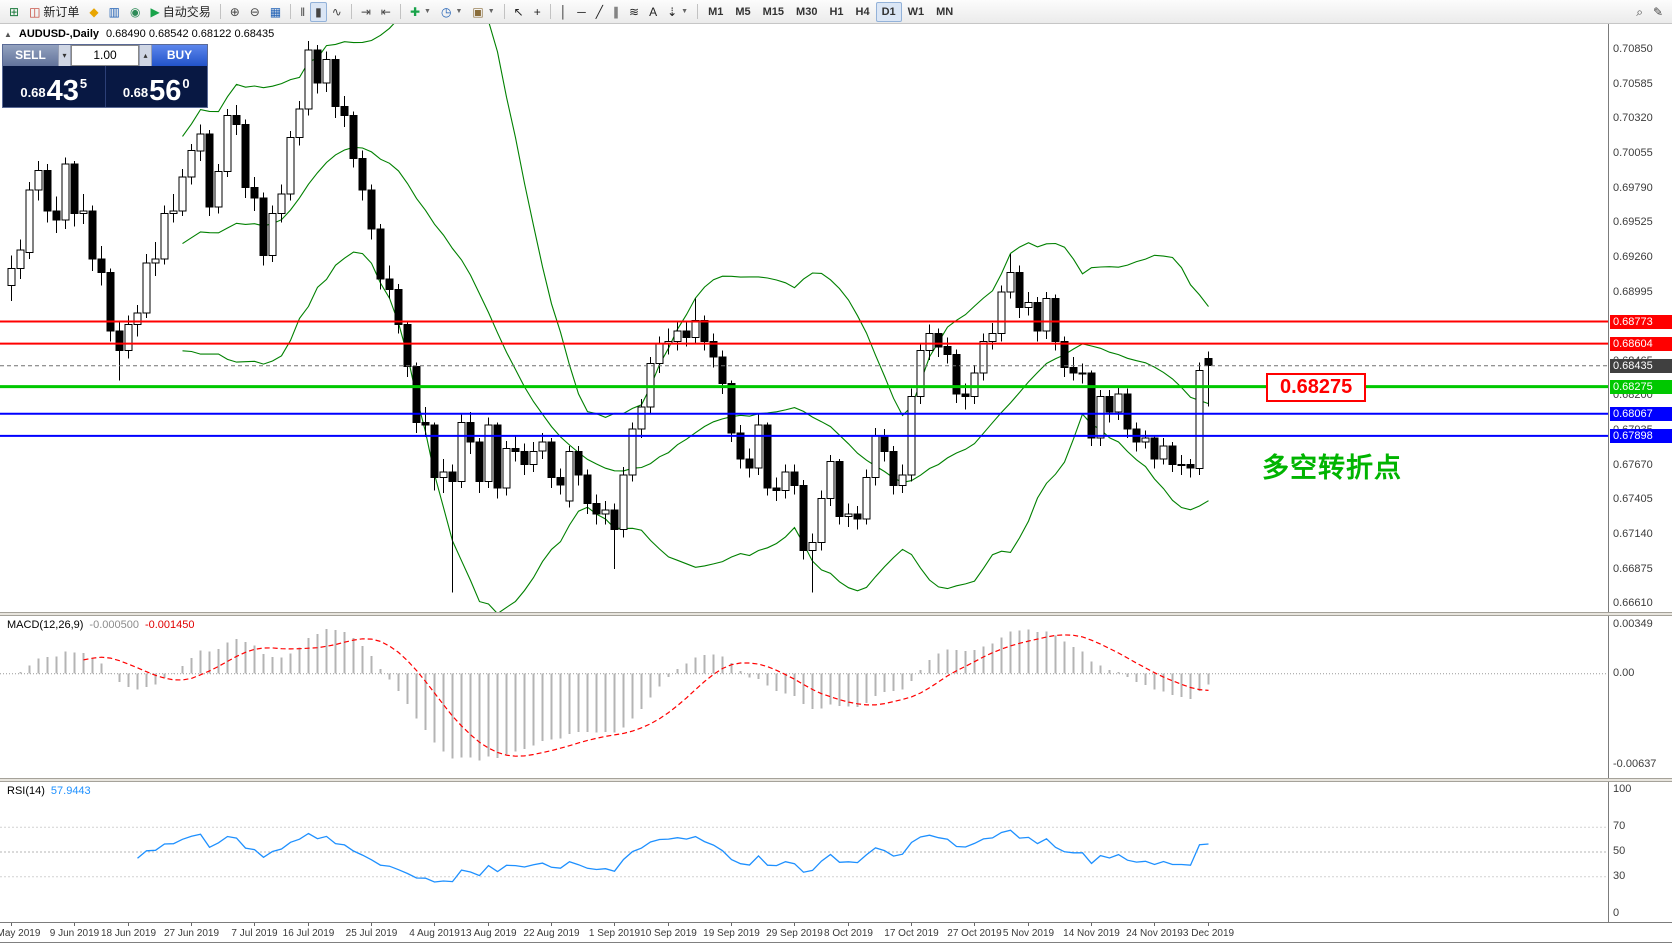 The height and width of the screenshot is (943, 1672). What do you see at coordinates (427, 11) in the screenshot?
I see `indicators-list-dropdown-arrow: ▼` at bounding box center [427, 11].